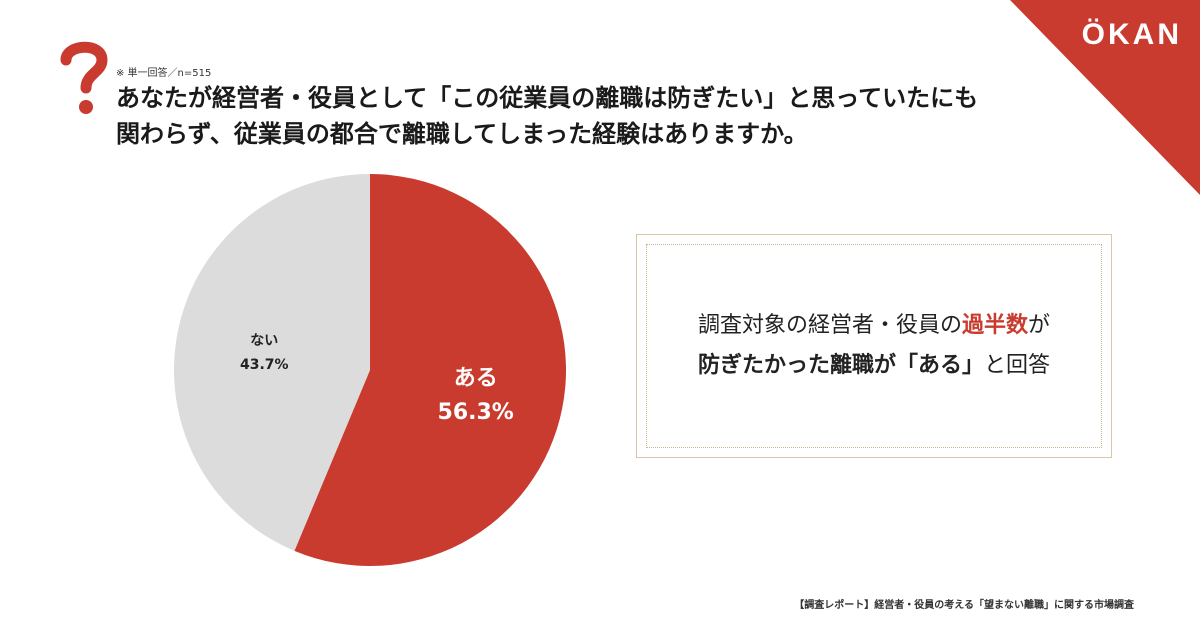  What do you see at coordinates (994, 325) in the screenshot?
I see `callout-highlight: 過半数` at bounding box center [994, 325].